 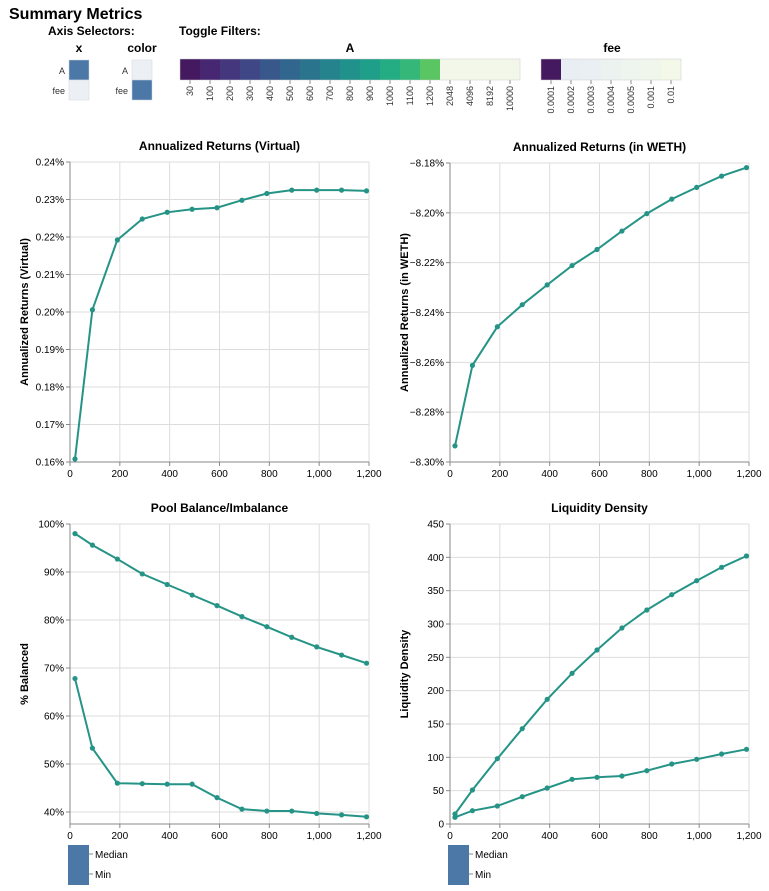 I want to click on filter-fee: 0.0001 0.0002 0.0003 0.0004 0.0005 0.001 0.01, so click(x=611, y=86).